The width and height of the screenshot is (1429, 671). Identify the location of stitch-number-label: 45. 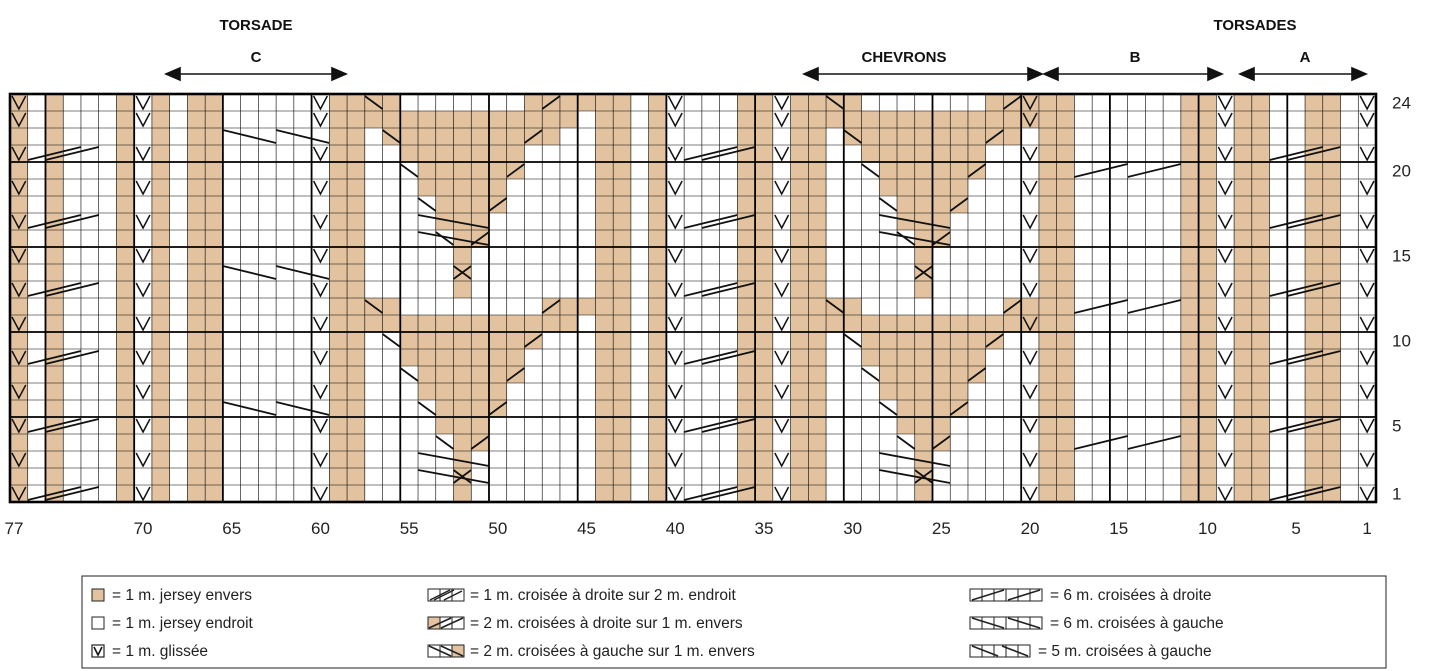
(586, 528).